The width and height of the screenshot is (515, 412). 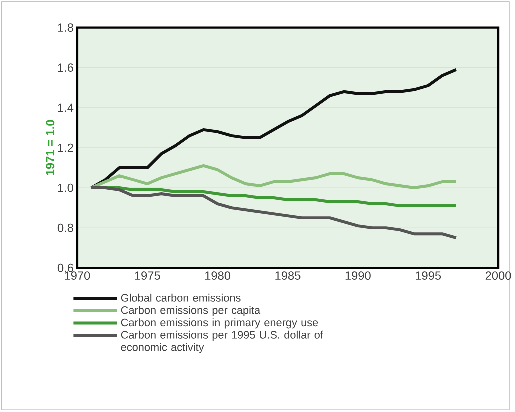 What do you see at coordinates (358, 276) in the screenshot?
I see `x-tick-label: 1990` at bounding box center [358, 276].